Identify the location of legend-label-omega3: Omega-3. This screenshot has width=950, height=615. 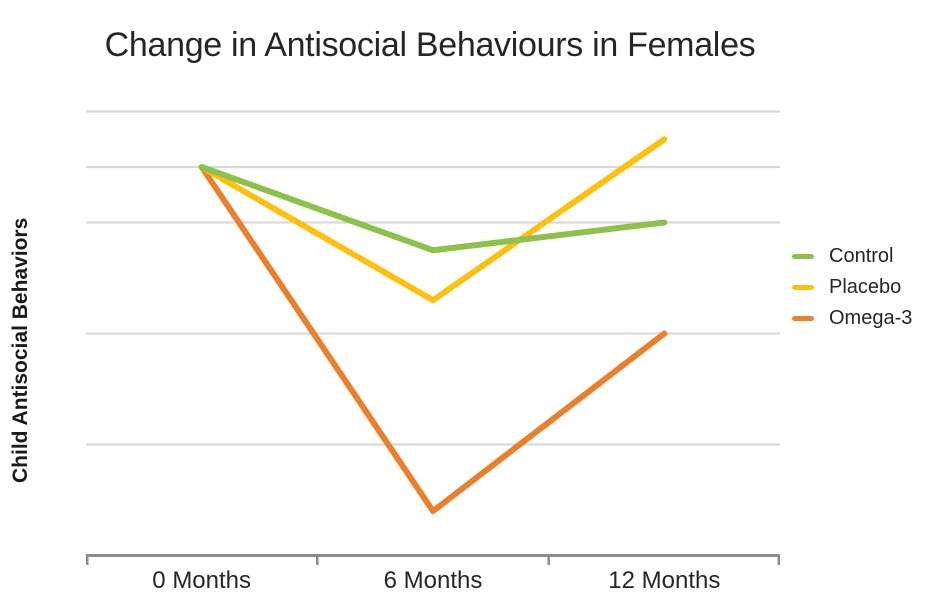
(871, 318).